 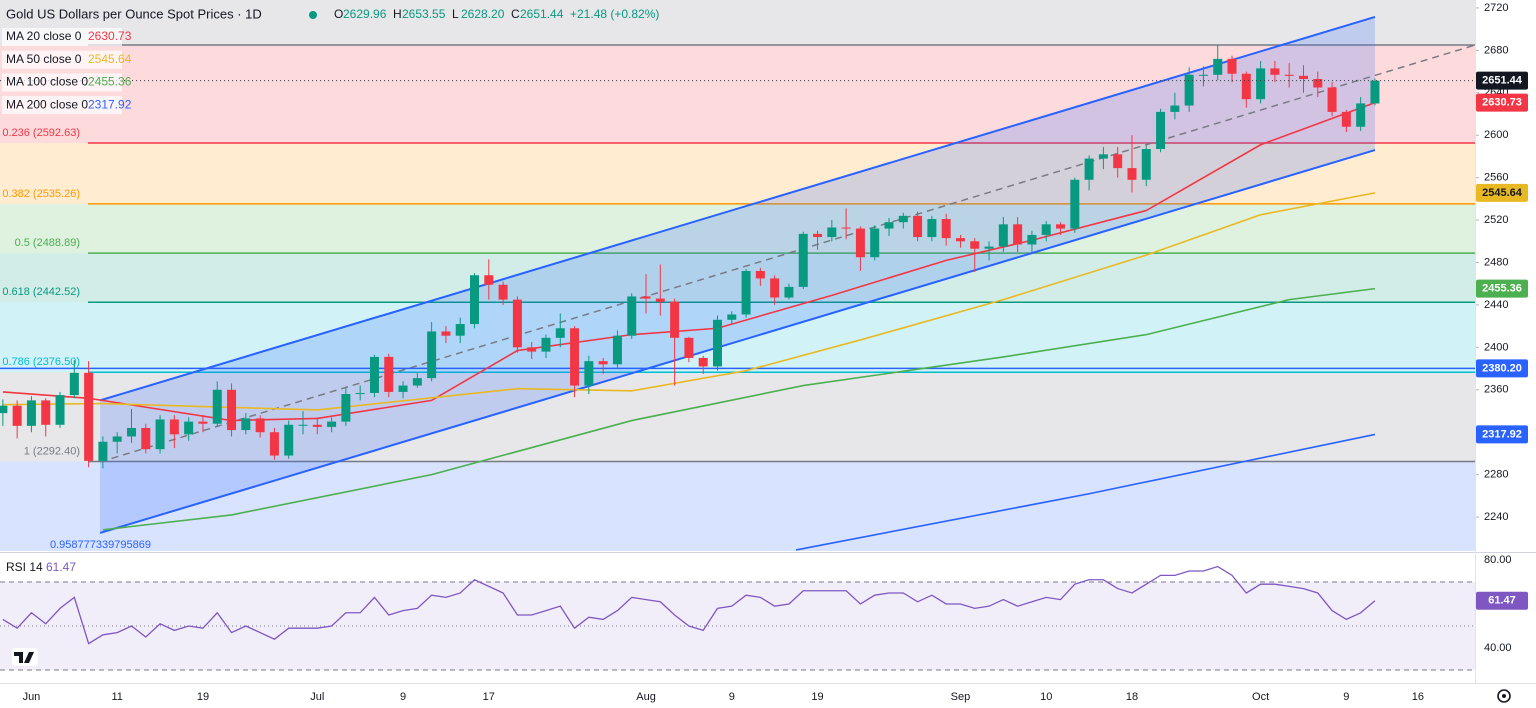 I want to click on settings-button, so click(x=1504, y=696).